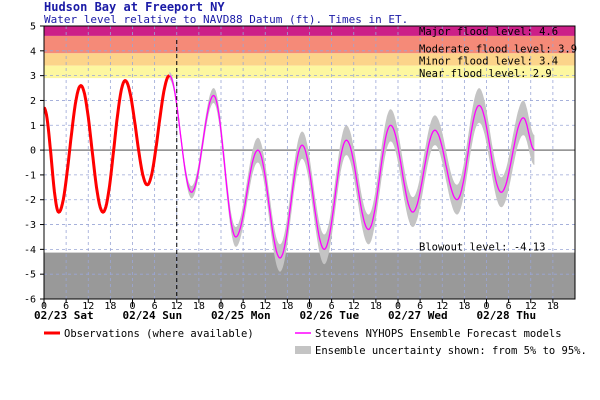 This screenshot has width=600, height=400. I want to click on blowout-label: Blowout level: -4.13, so click(482, 248).